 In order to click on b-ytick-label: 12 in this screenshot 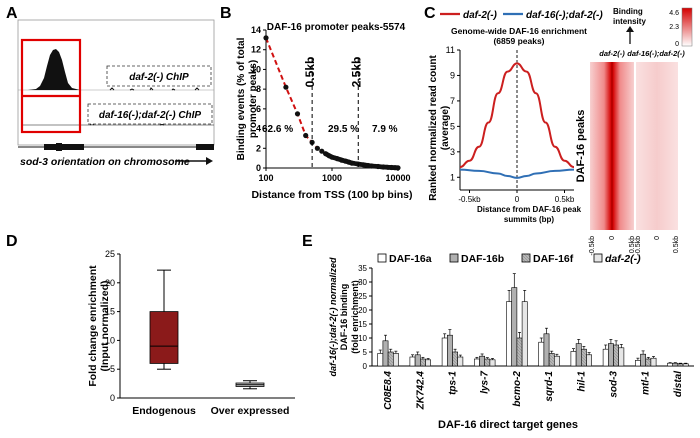, I will do `click(256, 50)`.